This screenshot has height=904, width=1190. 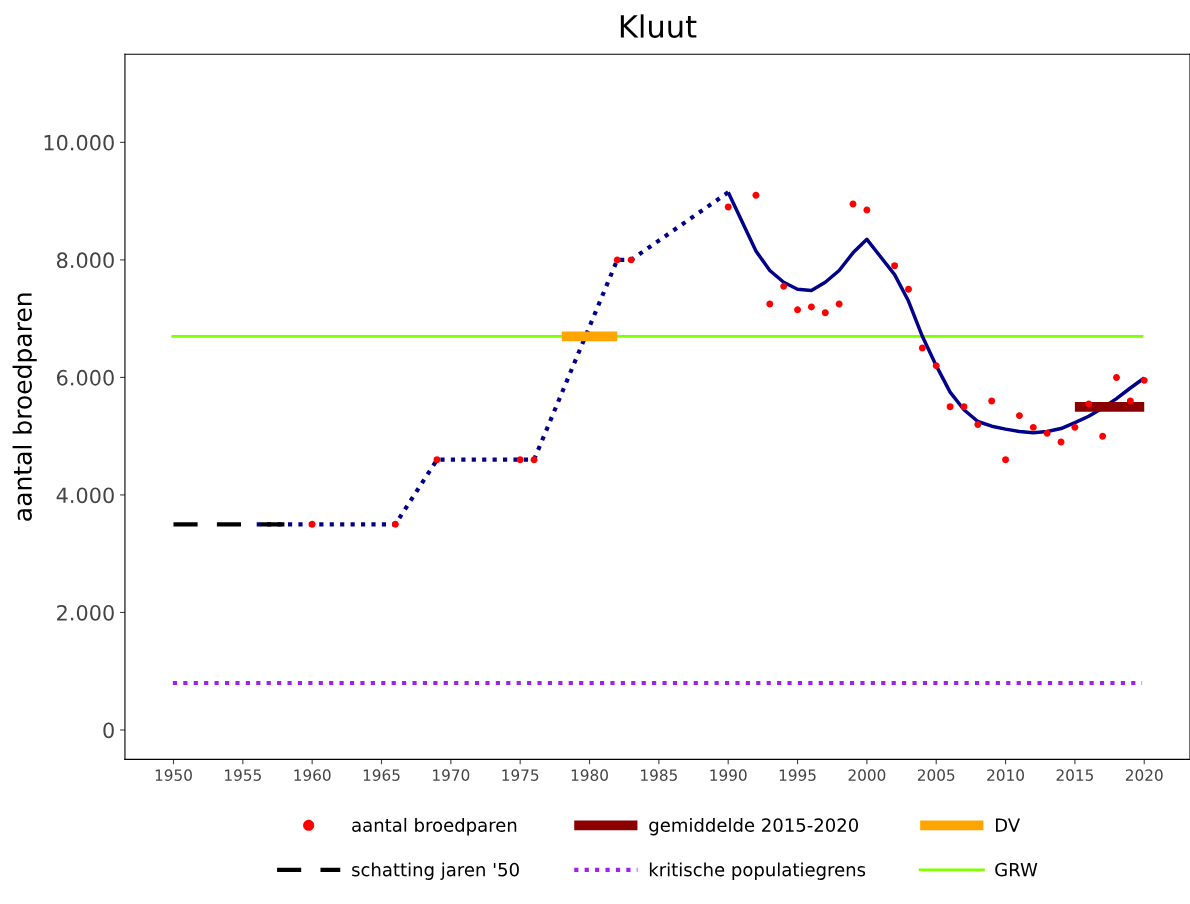 I want to click on x-tick-label: 1965, so click(x=381, y=775).